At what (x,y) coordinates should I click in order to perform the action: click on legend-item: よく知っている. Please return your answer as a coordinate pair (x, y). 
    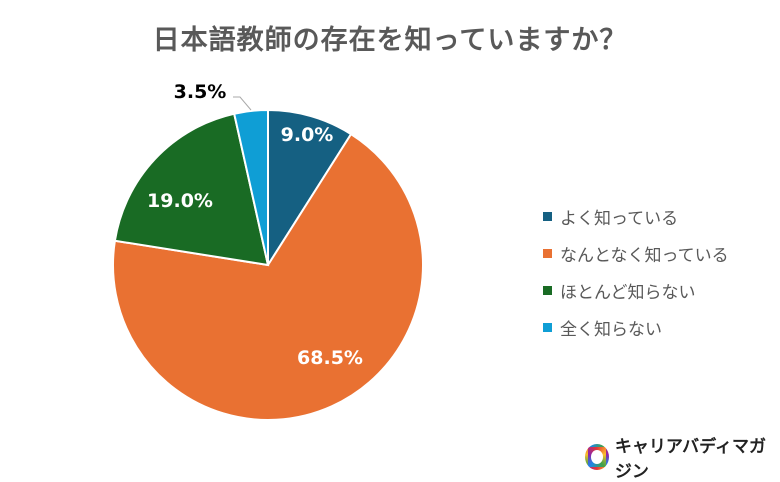
    Looking at the image, I should click on (636, 216).